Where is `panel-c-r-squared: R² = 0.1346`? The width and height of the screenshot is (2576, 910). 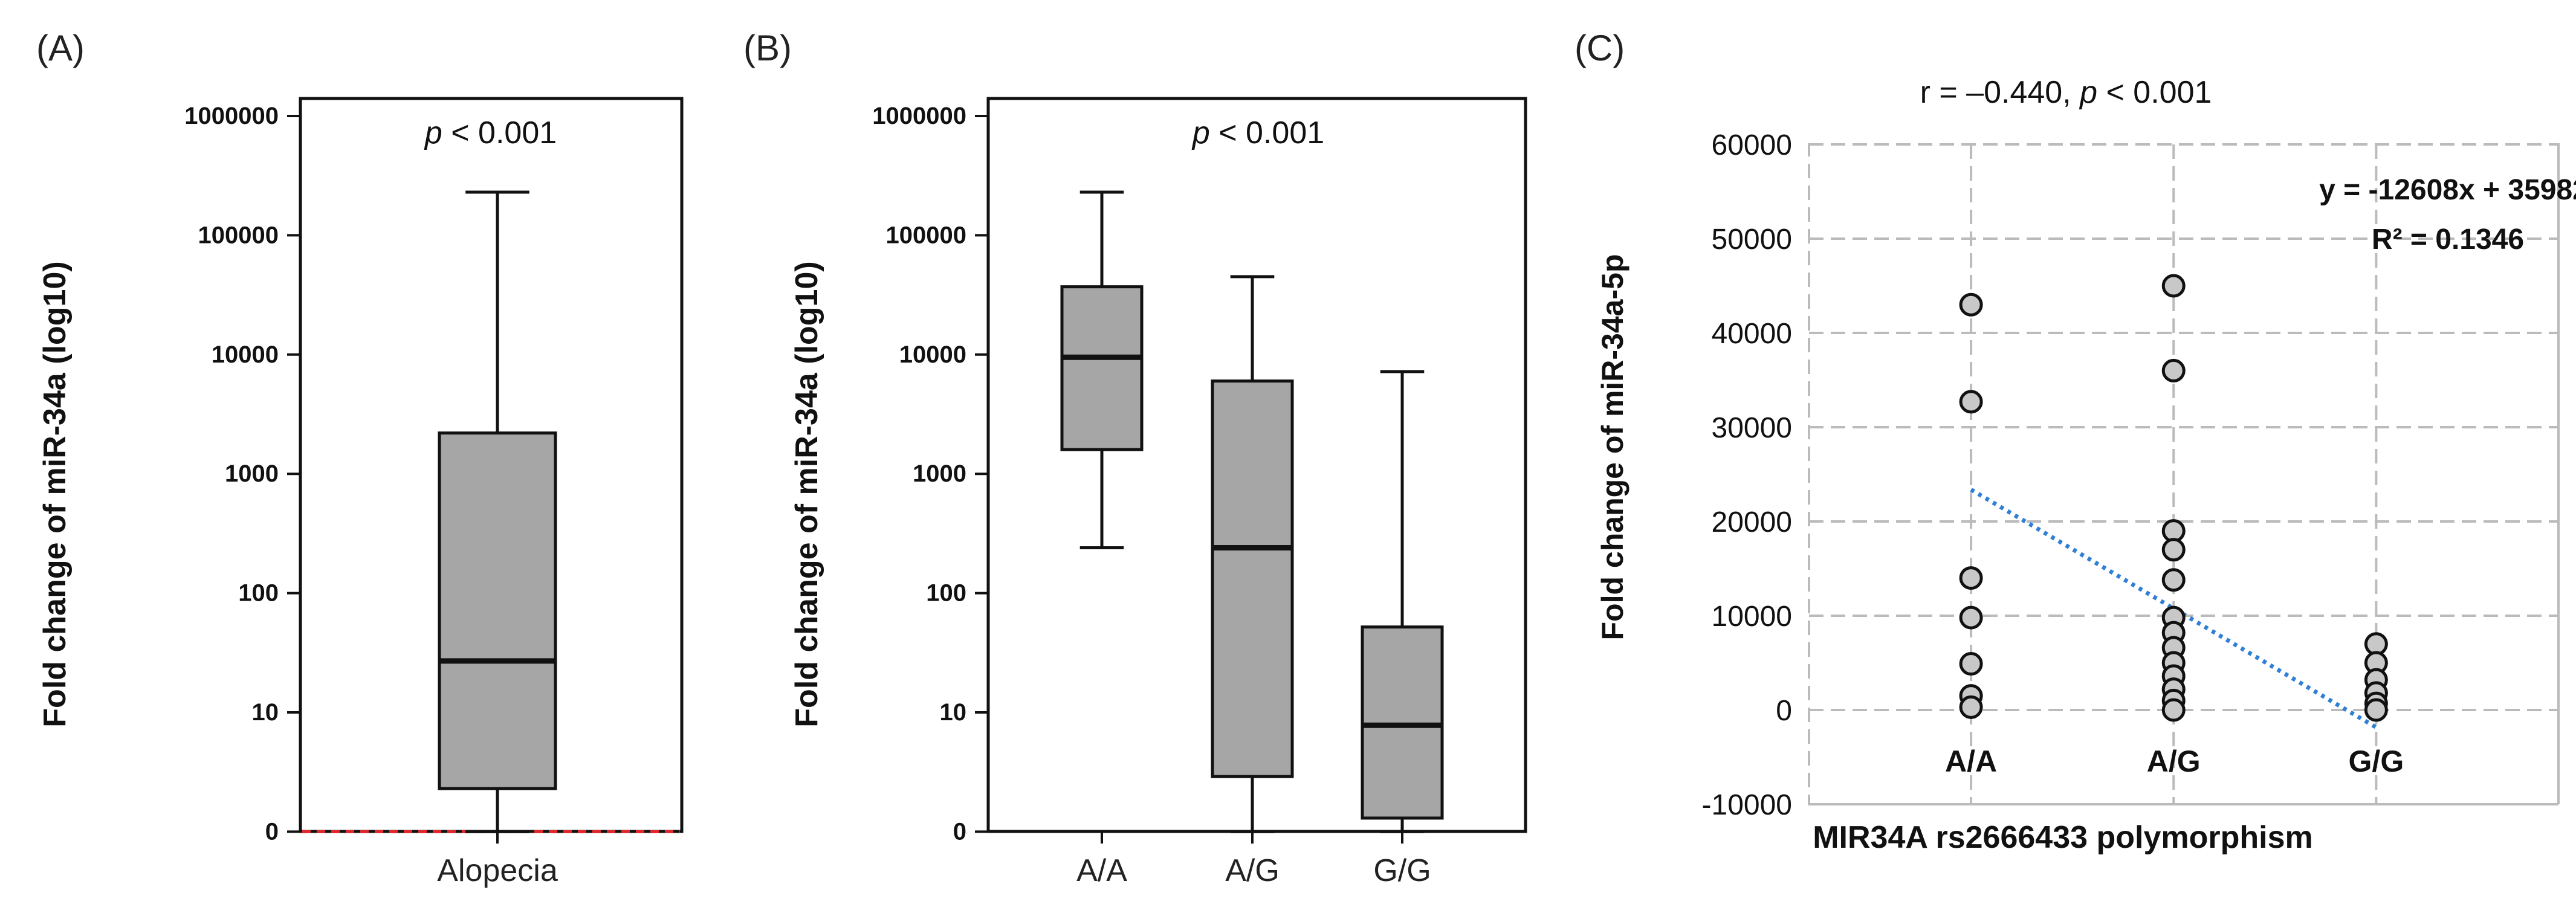
panel-c-r-squared: R² = 0.1346 is located at coordinates (2448, 240).